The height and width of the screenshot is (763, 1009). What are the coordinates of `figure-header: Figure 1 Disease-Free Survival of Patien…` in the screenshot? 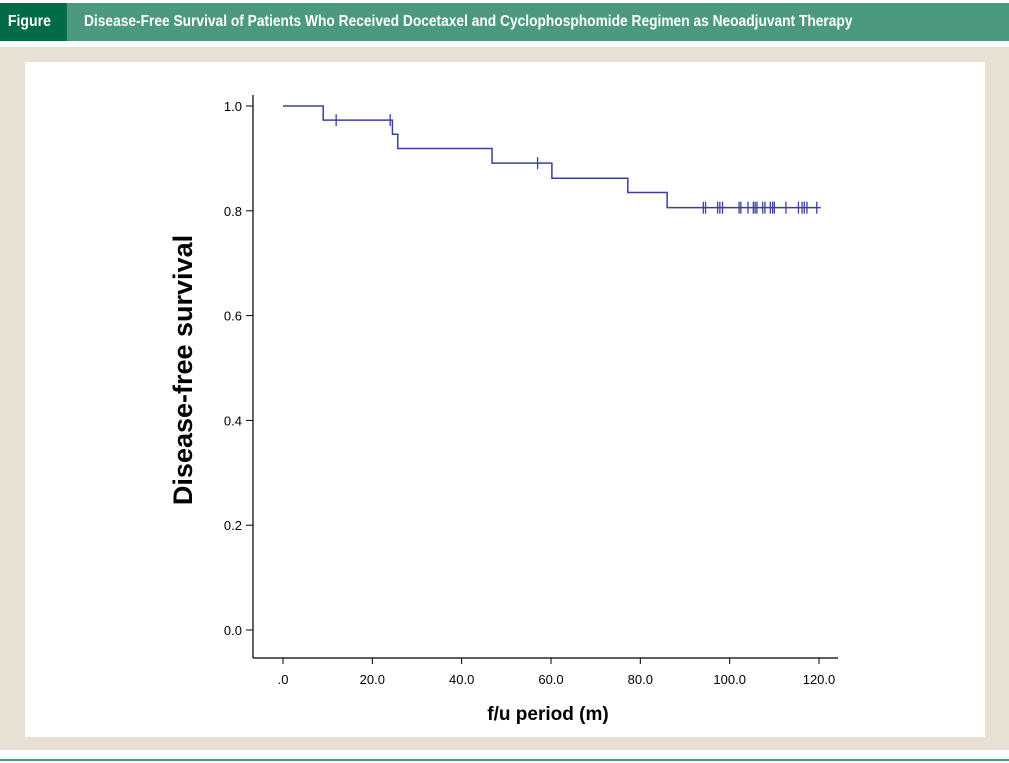 It's located at (504, 35).